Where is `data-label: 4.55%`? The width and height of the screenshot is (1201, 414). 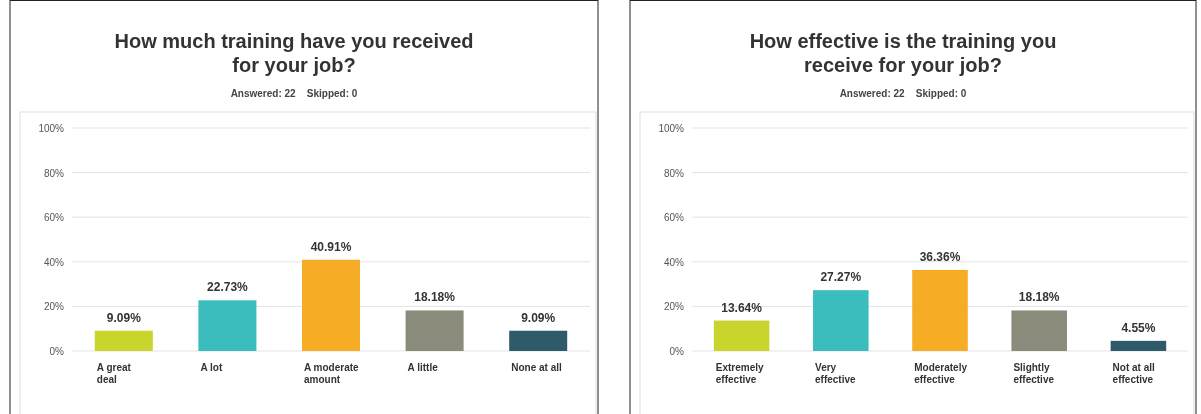
data-label: 4.55% is located at coordinates (1138, 327).